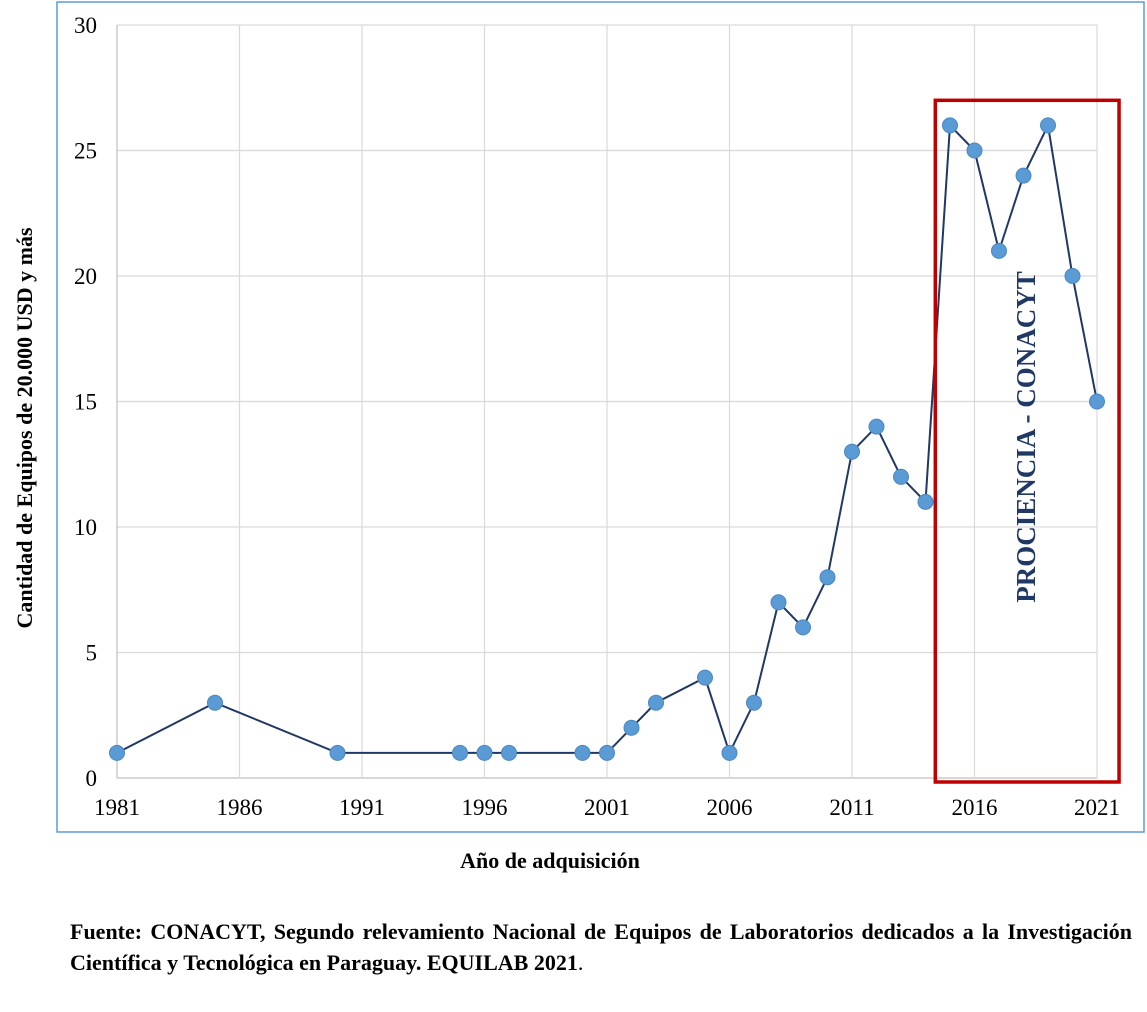  I want to click on x-tick-label: 2001, so click(607, 807).